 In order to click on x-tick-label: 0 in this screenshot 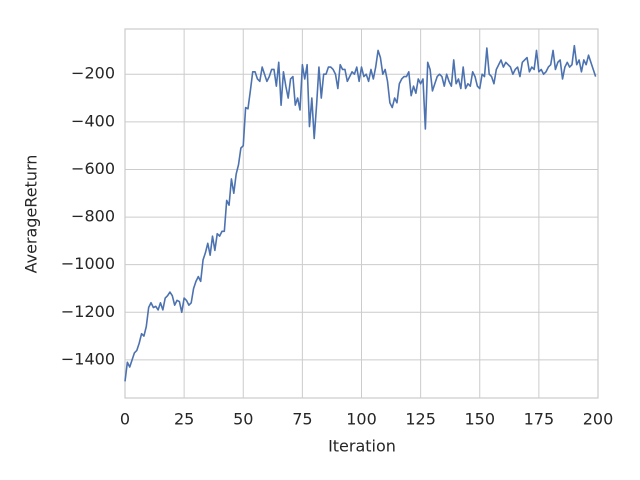, I will do `click(125, 419)`.